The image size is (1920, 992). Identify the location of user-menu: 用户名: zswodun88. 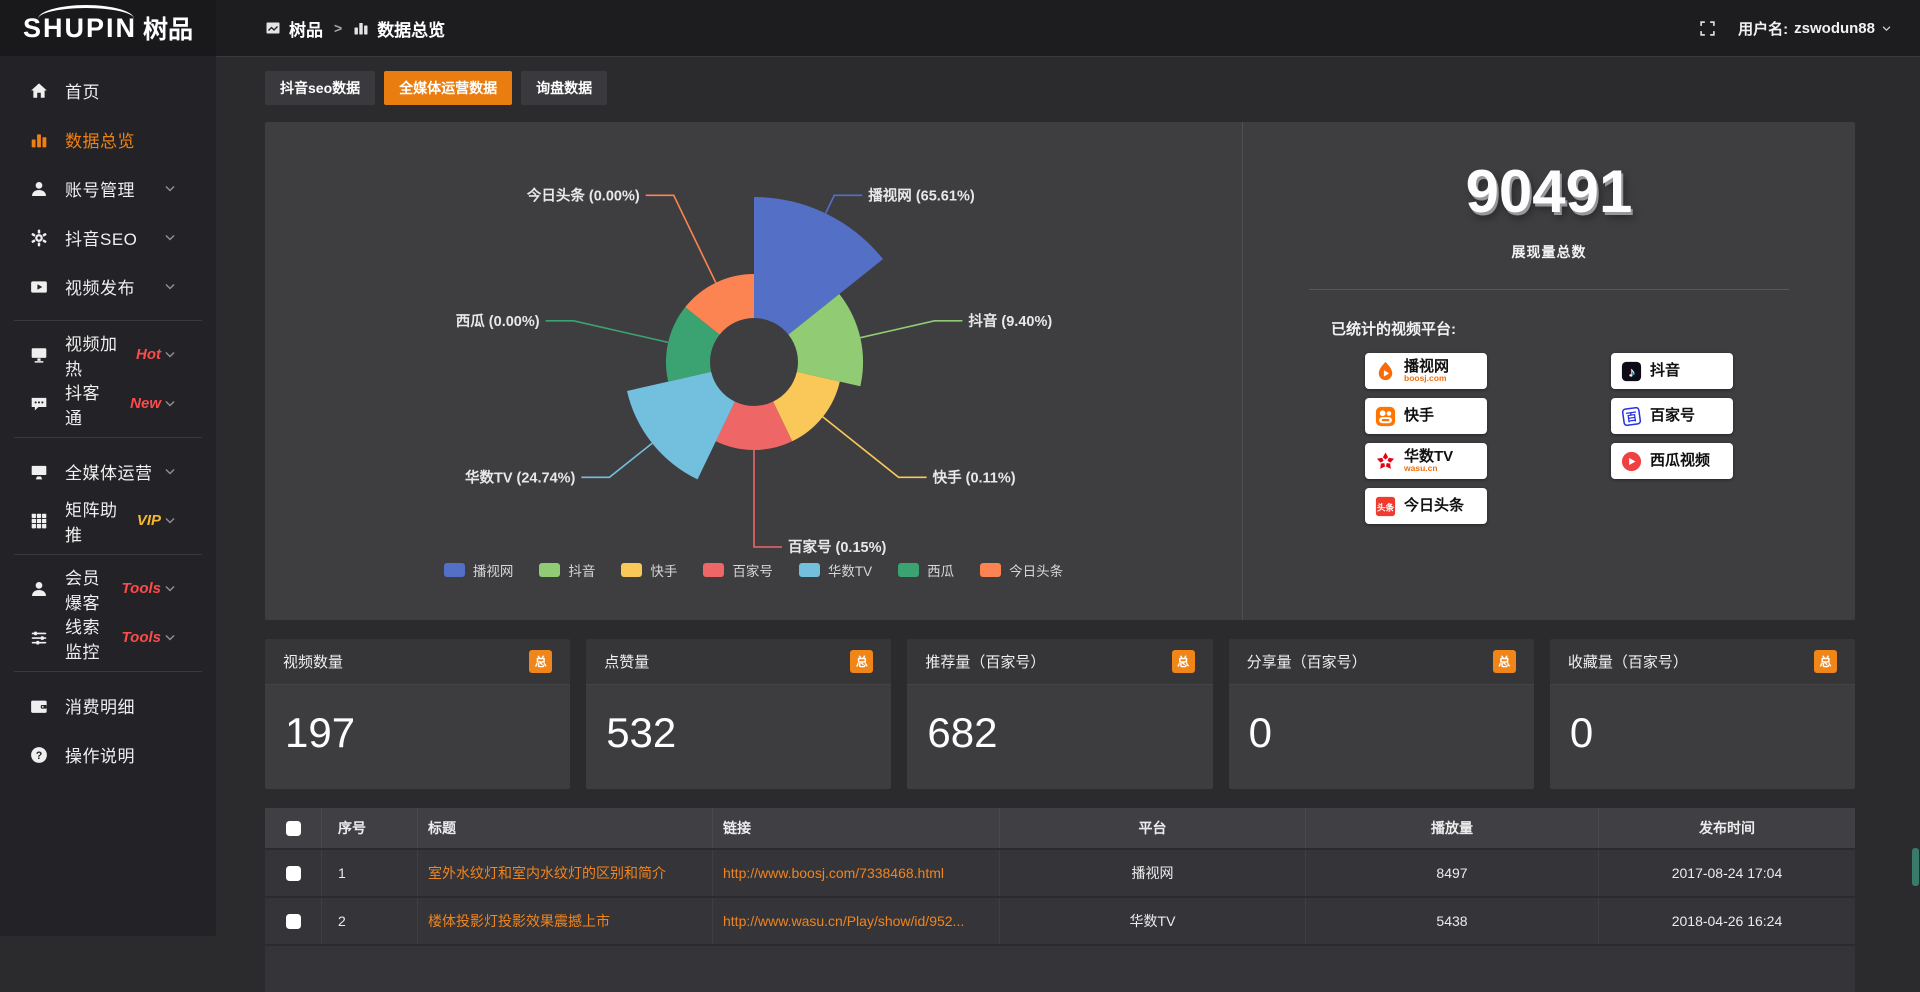
(1815, 28).